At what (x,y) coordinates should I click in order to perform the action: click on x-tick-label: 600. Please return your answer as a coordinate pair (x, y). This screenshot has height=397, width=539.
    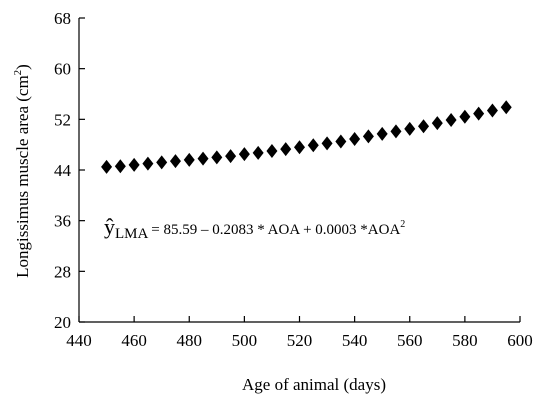
    Looking at the image, I should click on (520, 340).